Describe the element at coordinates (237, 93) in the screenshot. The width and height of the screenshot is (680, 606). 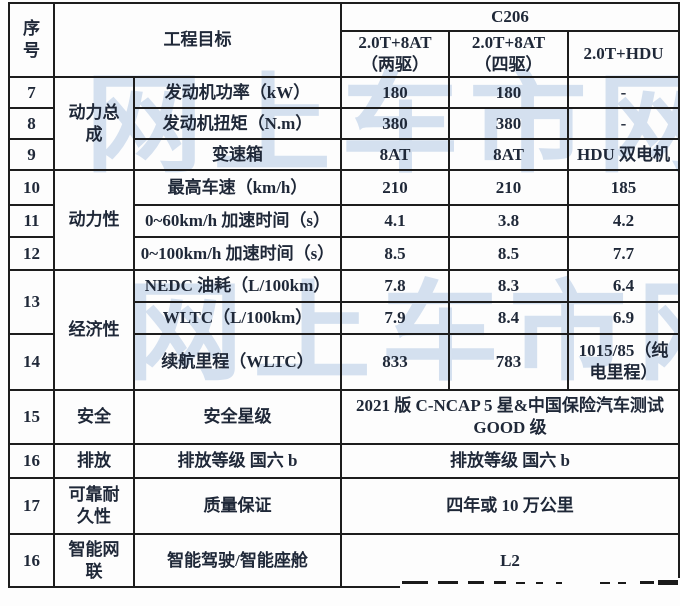
I see `item-cell: 发动机功率（kW）` at that location.